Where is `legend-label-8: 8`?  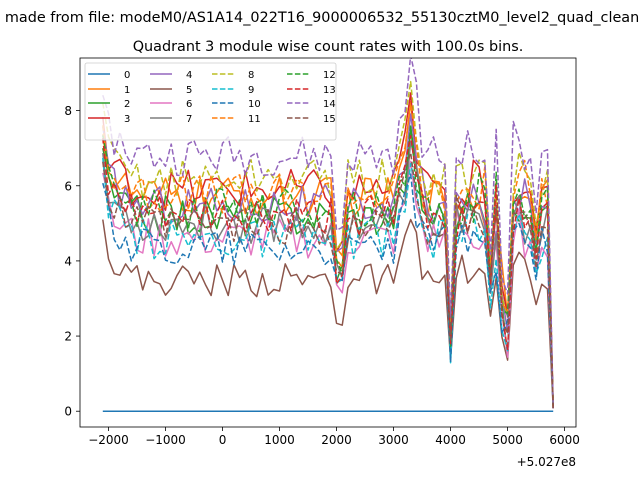 legend-label-8: 8 is located at coordinates (251, 75).